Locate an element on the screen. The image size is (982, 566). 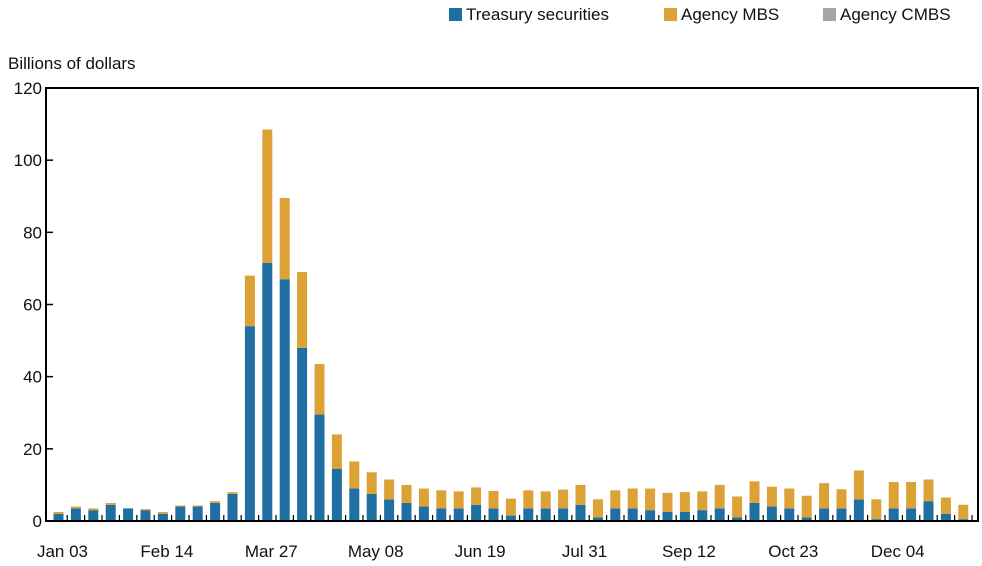
x-tick-label: Jul 31 is located at coordinates (584, 551).